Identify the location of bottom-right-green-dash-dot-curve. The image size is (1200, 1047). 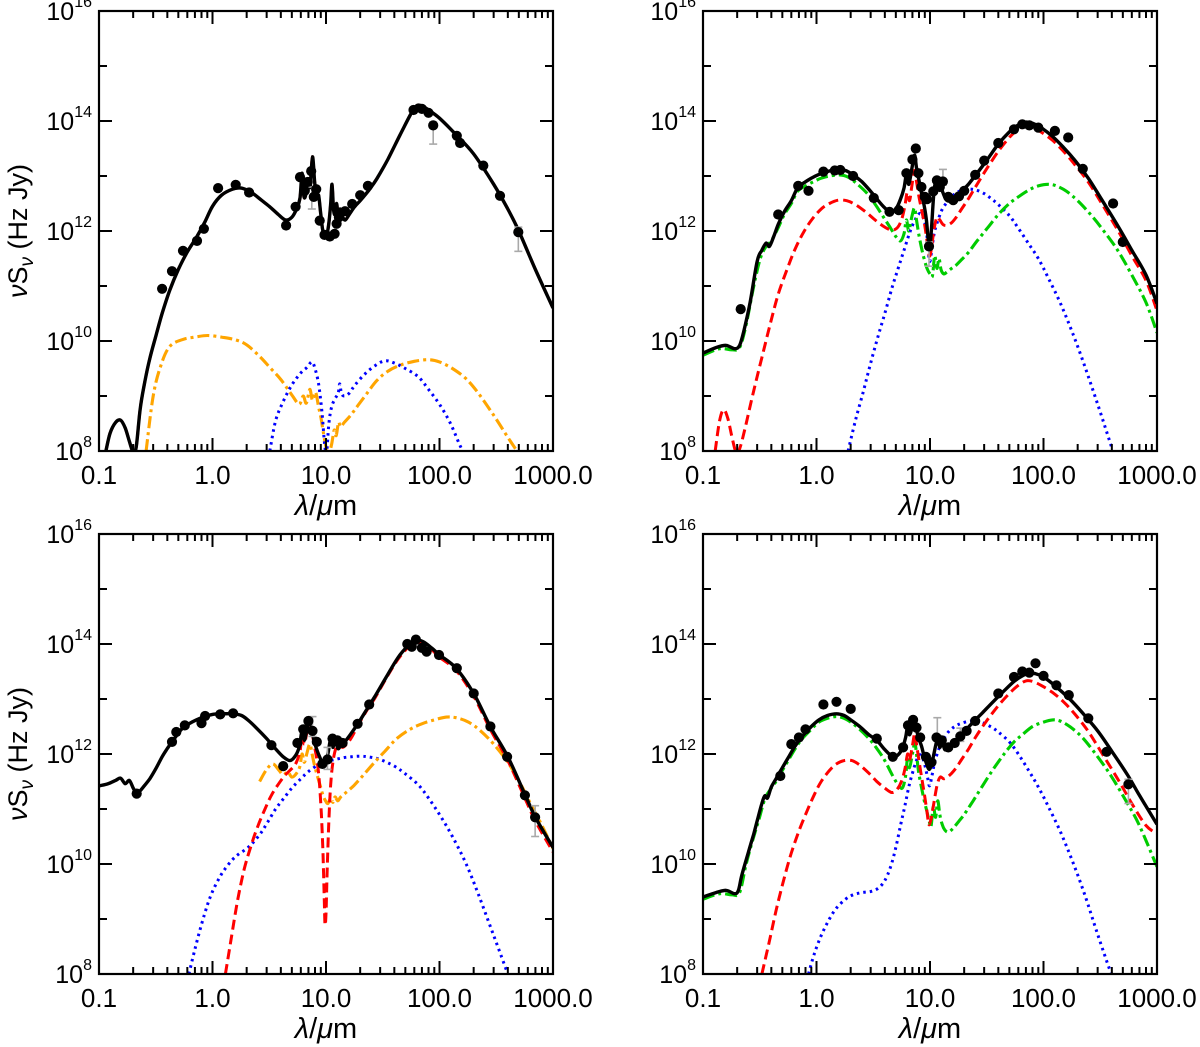
(930, 808).